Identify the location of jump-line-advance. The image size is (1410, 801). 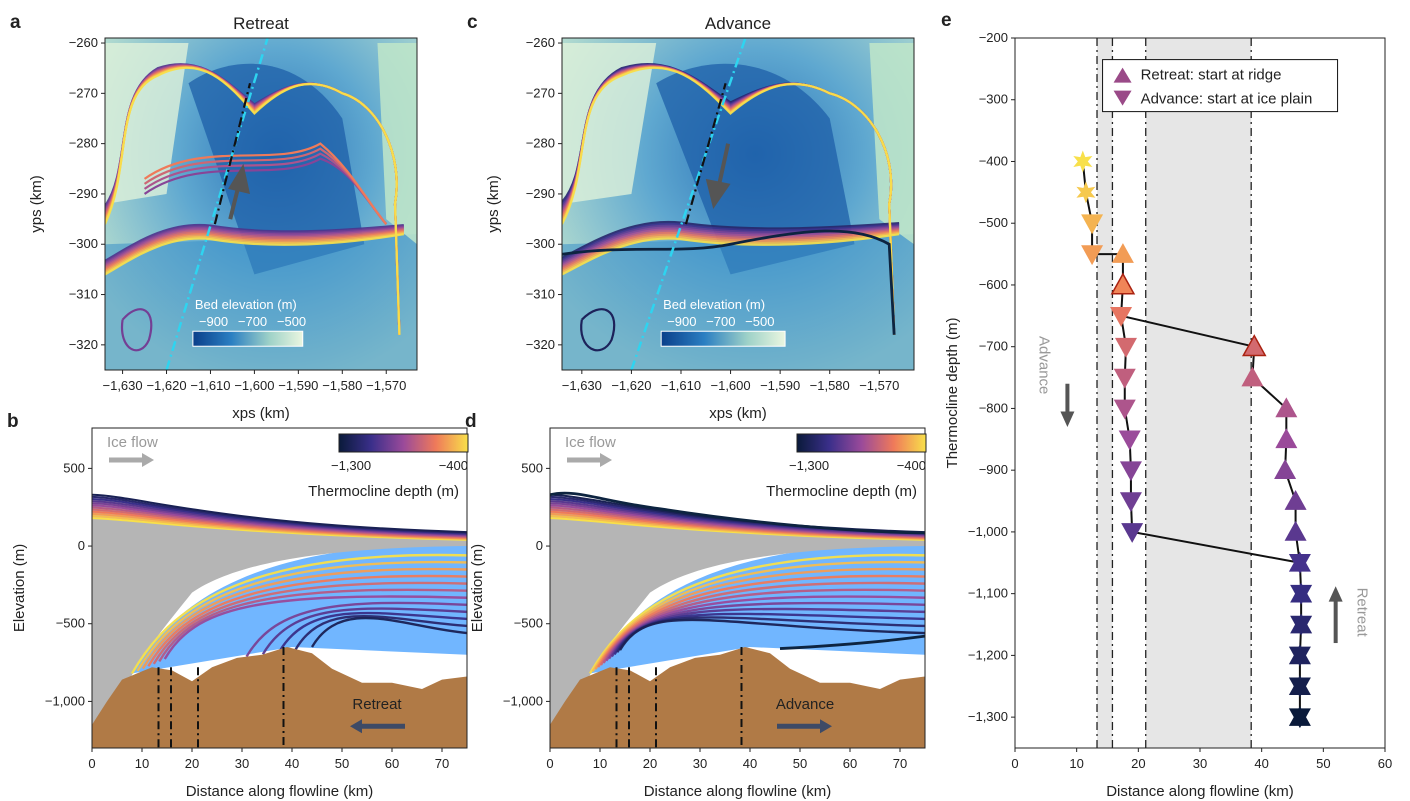
(1187, 331).